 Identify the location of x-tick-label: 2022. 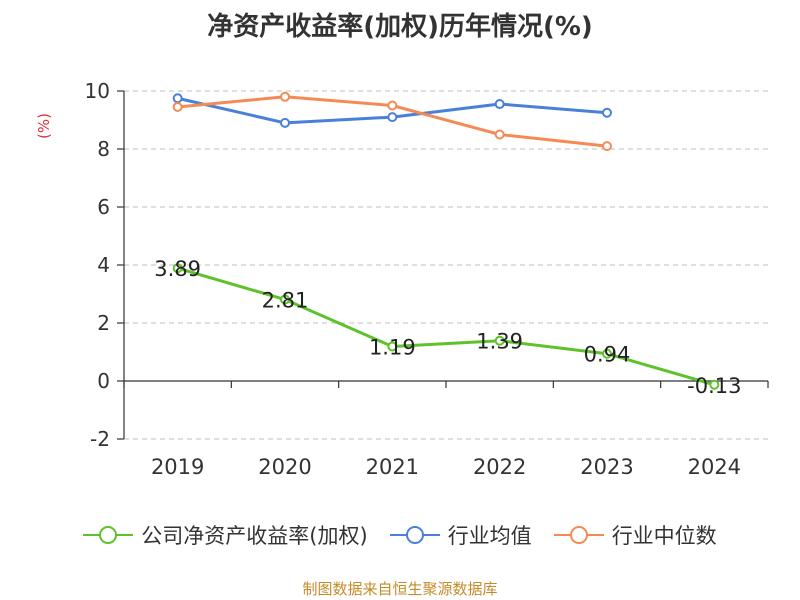
(499, 467).